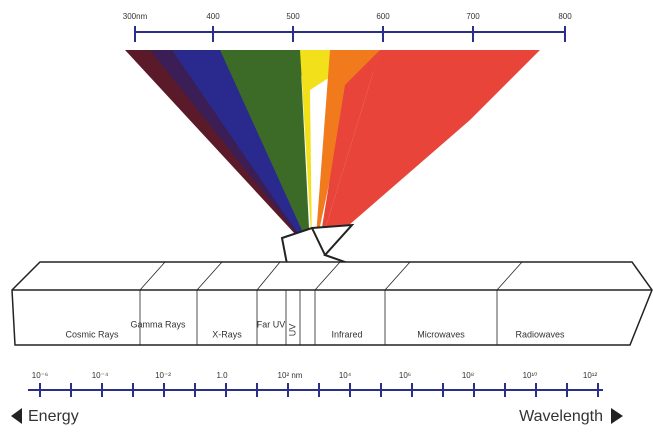  I want to click on band-label: X-Rays, so click(227, 334).